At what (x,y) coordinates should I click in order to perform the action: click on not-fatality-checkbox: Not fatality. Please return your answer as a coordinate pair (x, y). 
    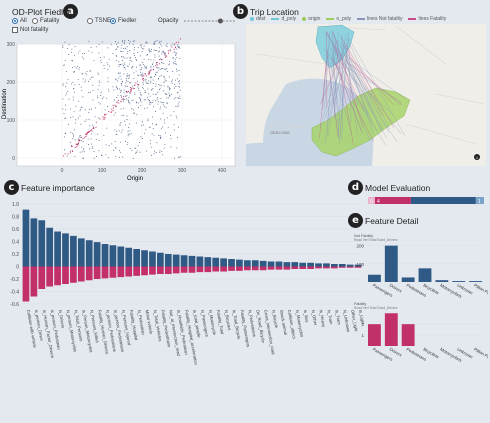
    Looking at the image, I should click on (30, 30).